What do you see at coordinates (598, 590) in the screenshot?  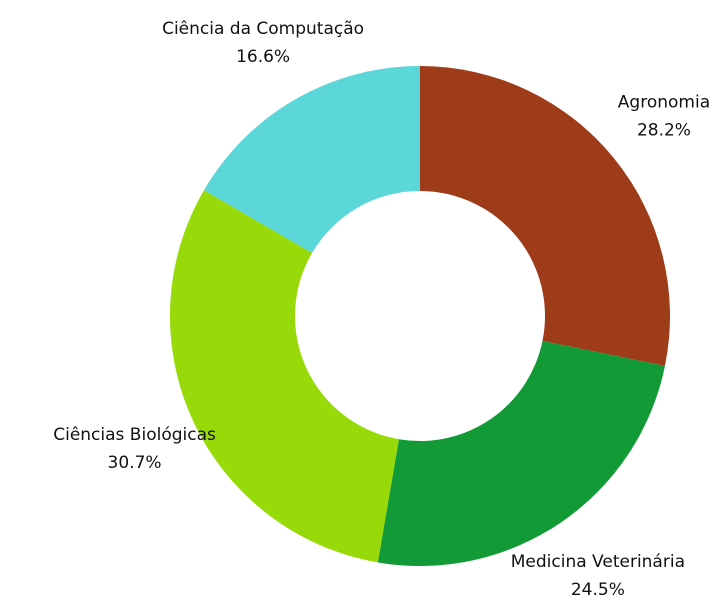 I see `slice-value-label: 24.5%` at bounding box center [598, 590].